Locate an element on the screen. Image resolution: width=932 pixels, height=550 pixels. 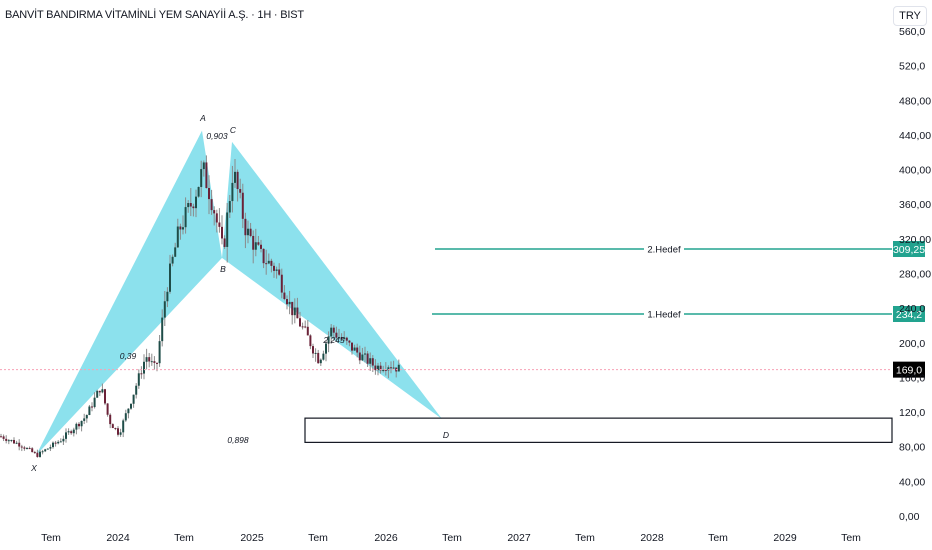
price-tick: 320,00 is located at coordinates (915, 240).